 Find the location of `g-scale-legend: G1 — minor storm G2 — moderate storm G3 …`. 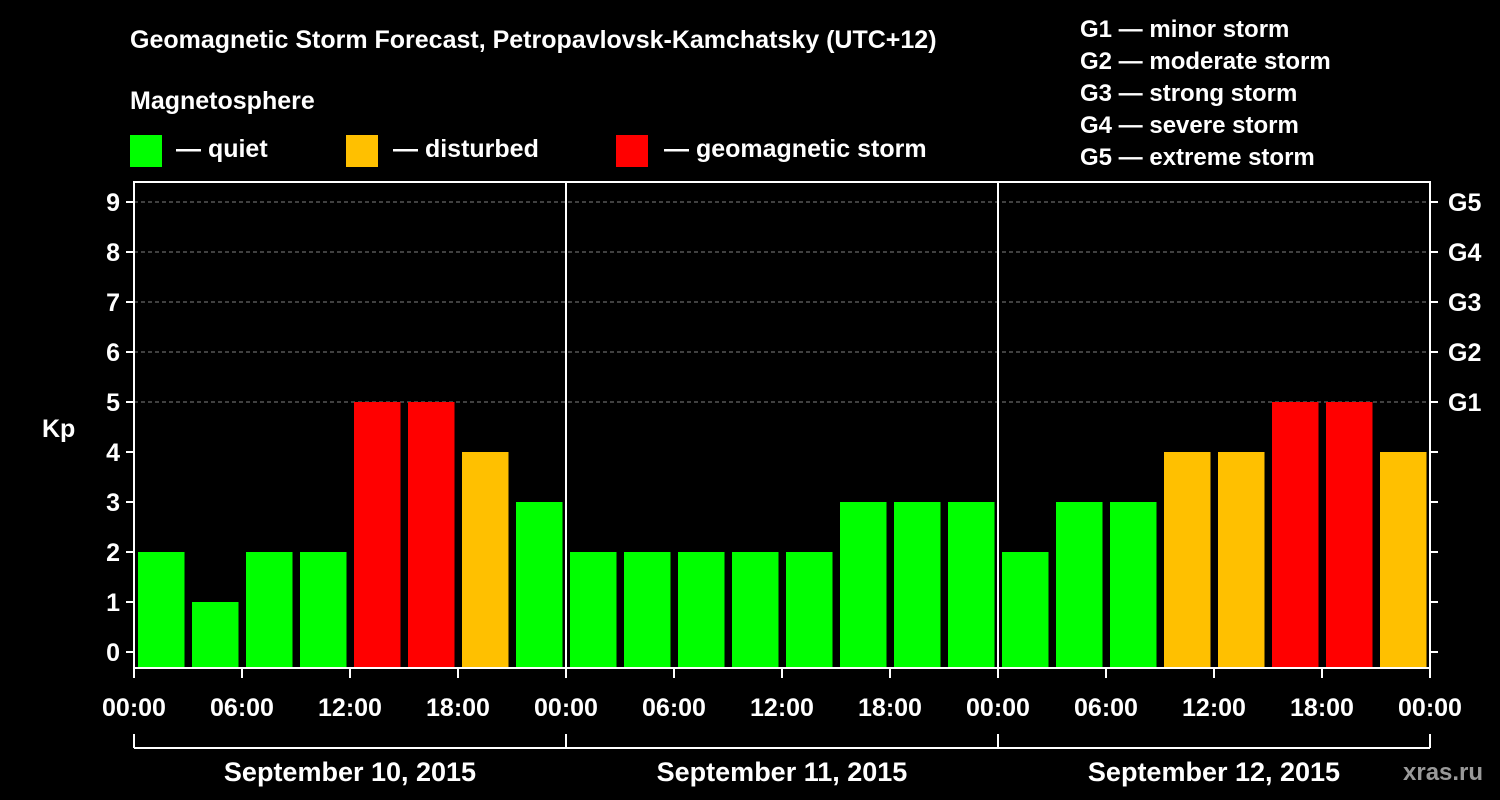

g-scale-legend: G1 — minor storm G2 — moderate storm G3 … is located at coordinates (1205, 93).